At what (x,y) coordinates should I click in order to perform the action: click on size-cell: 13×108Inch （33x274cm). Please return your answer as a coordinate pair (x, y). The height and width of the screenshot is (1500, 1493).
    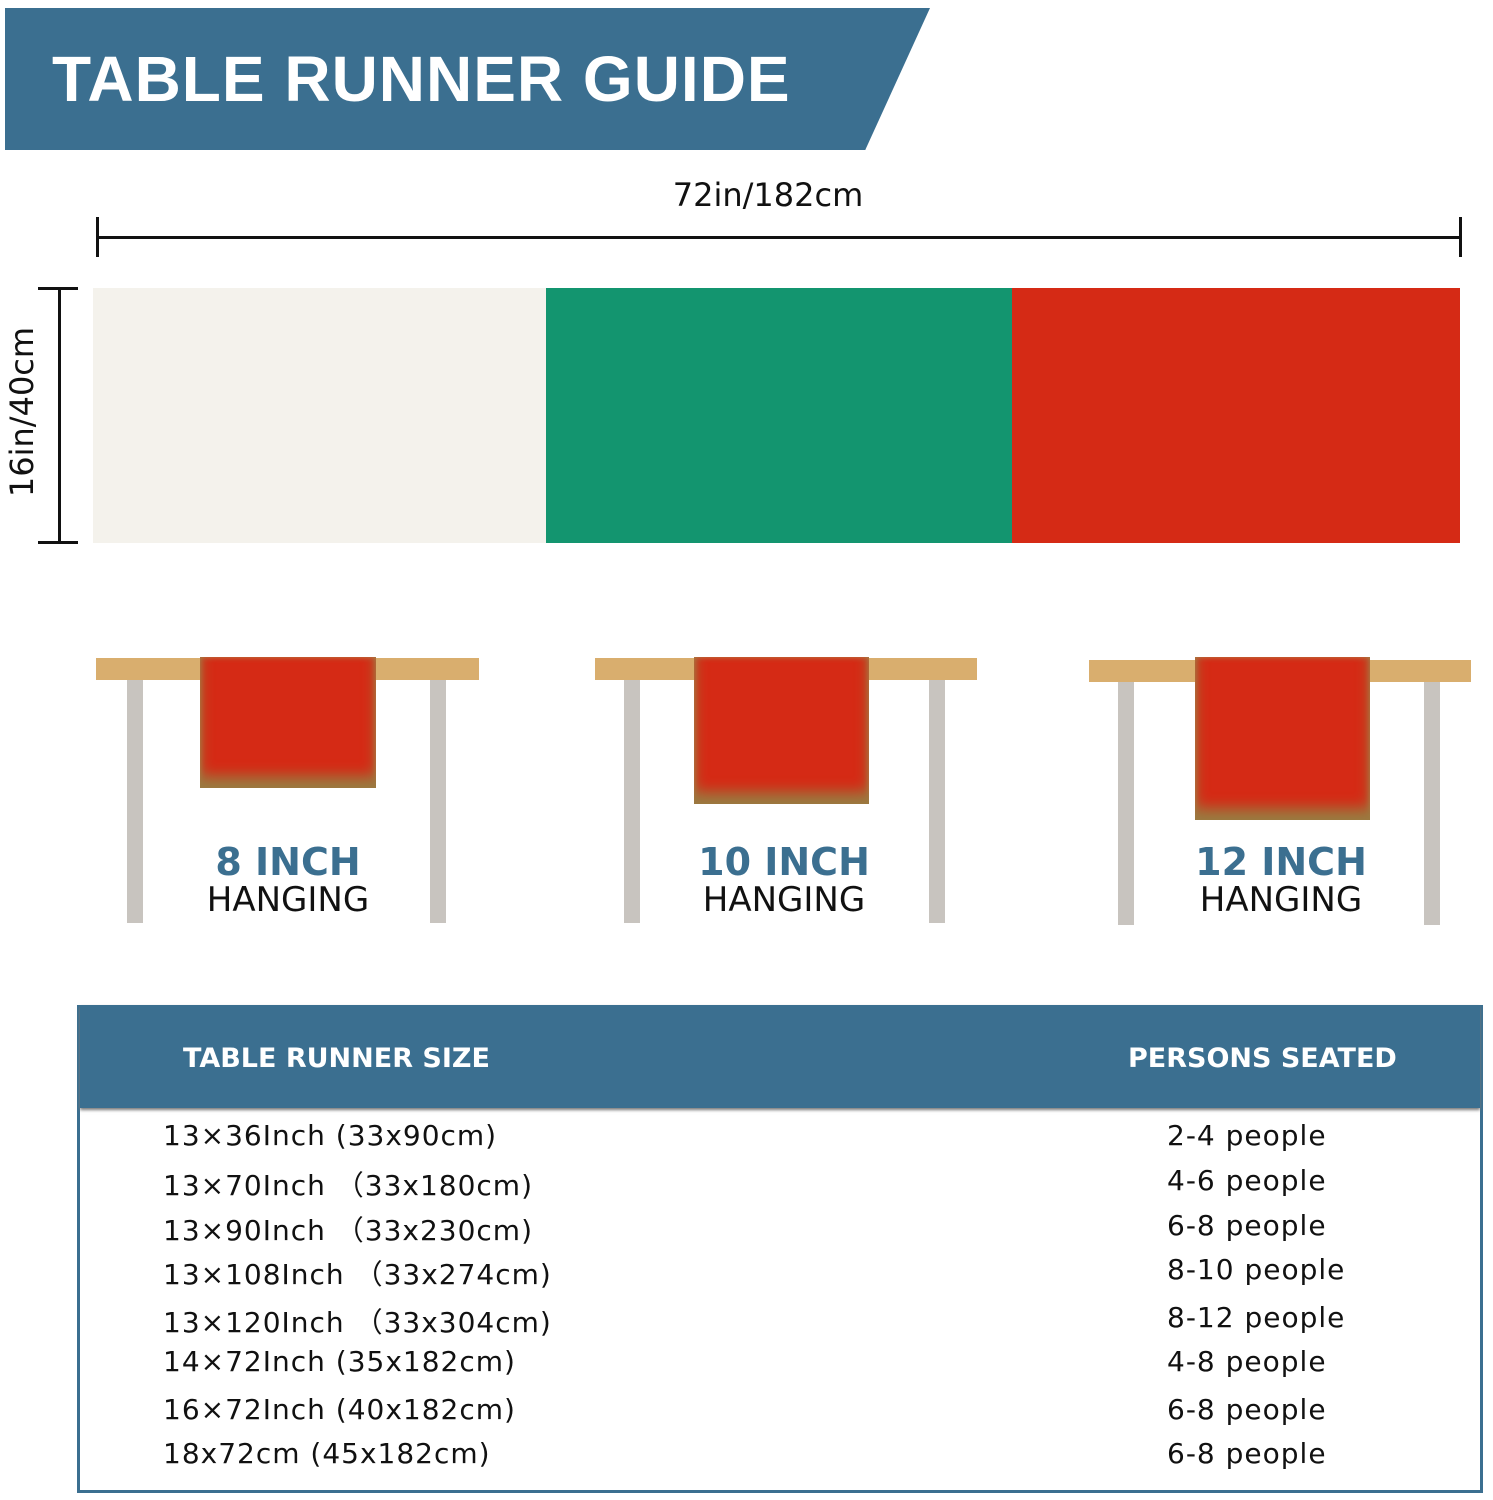
    Looking at the image, I should click on (357, 1274).